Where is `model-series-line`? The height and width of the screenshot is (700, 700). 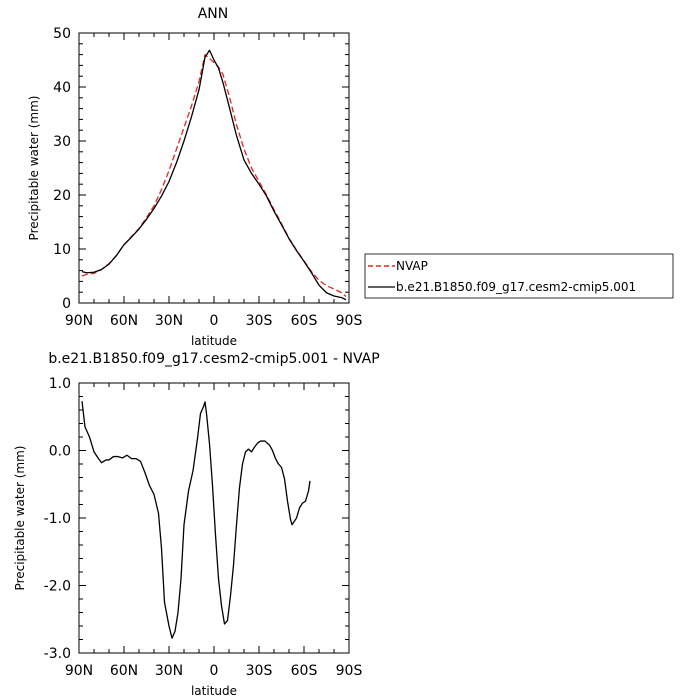
model-series-line is located at coordinates (214, 175).